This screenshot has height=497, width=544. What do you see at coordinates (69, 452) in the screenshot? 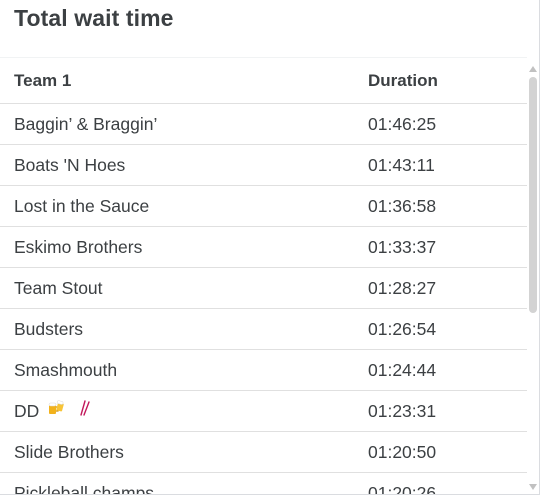
I see `team-name: Slide Brothers` at bounding box center [69, 452].